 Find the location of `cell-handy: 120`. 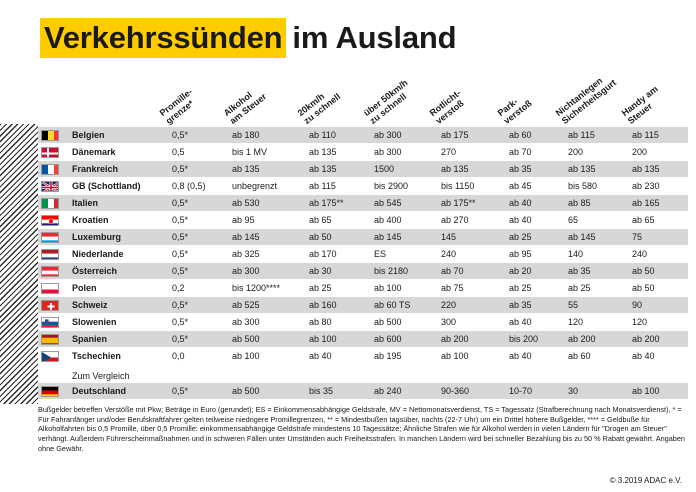

cell-handy: 120 is located at coordinates (640, 322).